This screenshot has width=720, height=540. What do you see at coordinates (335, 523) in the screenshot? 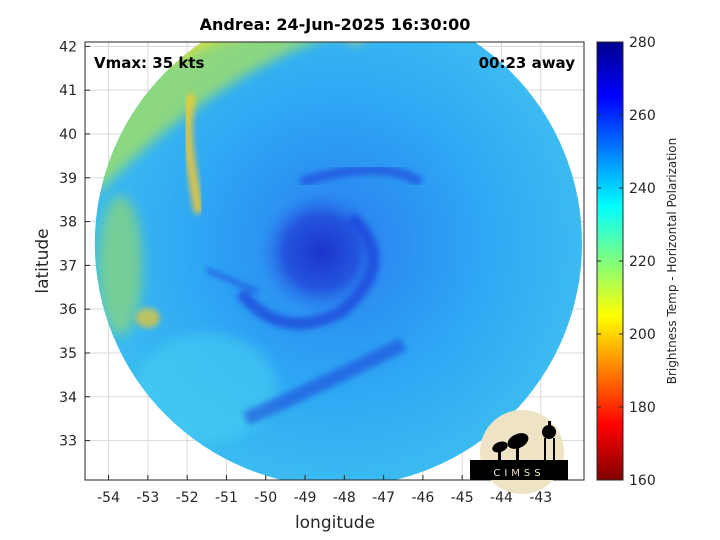
I see `x-axis-label: longitude` at bounding box center [335, 523].